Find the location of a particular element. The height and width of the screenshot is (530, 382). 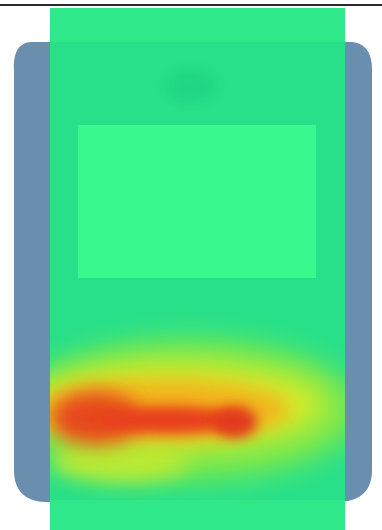

heat-mid-lower is located at coordinates (120, 460).